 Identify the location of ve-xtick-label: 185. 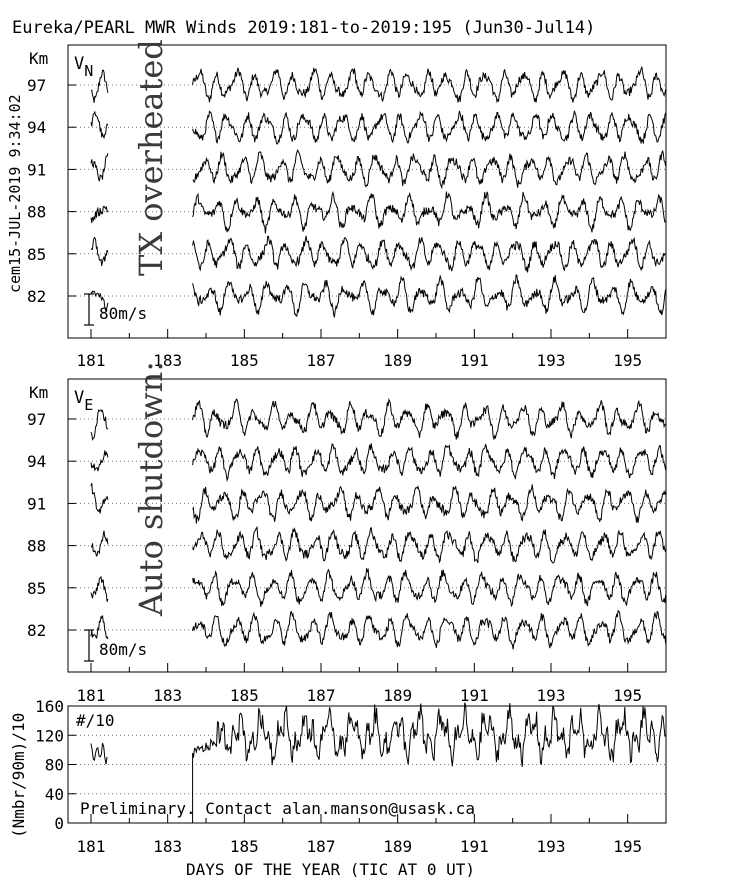
(244, 695).